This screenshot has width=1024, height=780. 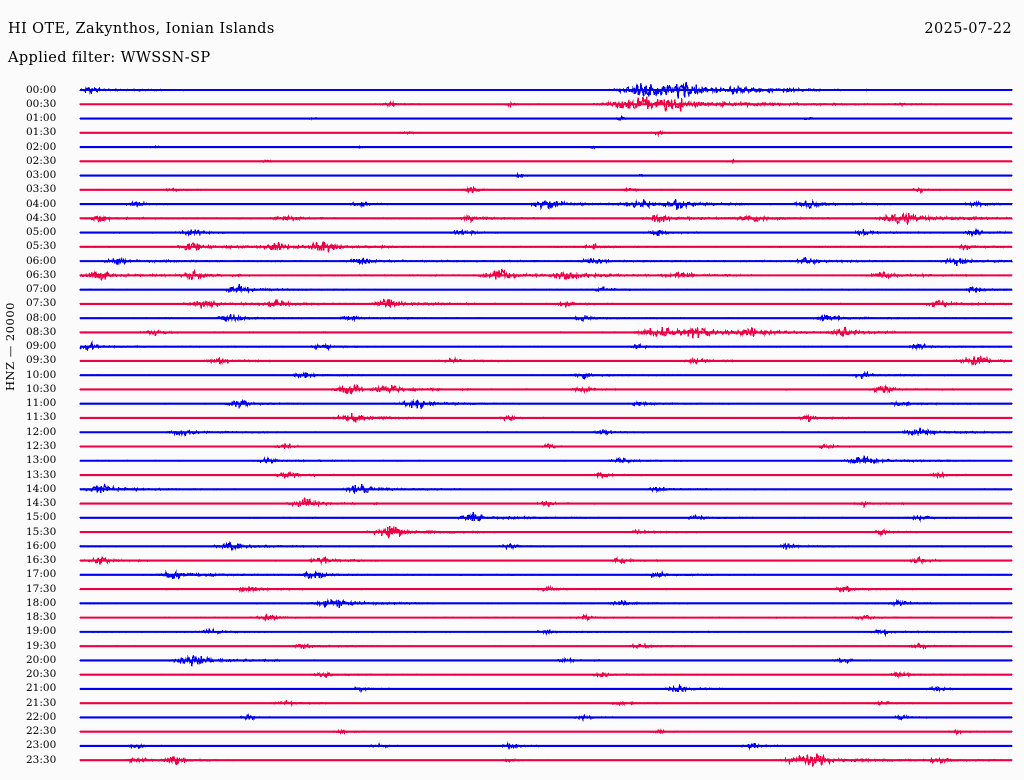 I want to click on time-label: 01:30, so click(x=41, y=132).